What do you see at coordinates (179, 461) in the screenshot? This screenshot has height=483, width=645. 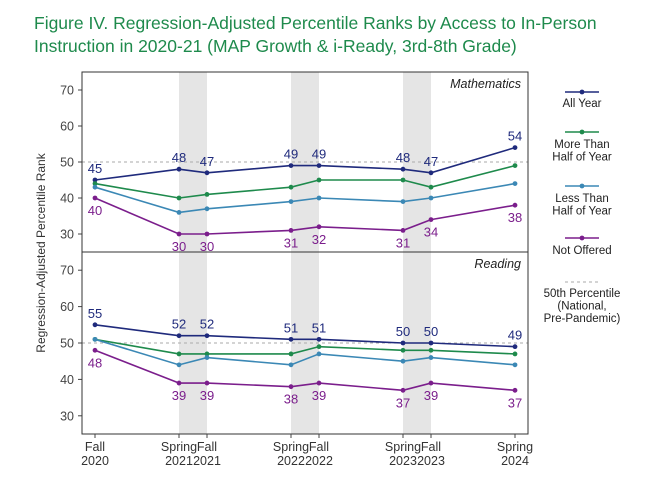 I see `x-tick-label-2-line-2: 2021` at bounding box center [179, 461].